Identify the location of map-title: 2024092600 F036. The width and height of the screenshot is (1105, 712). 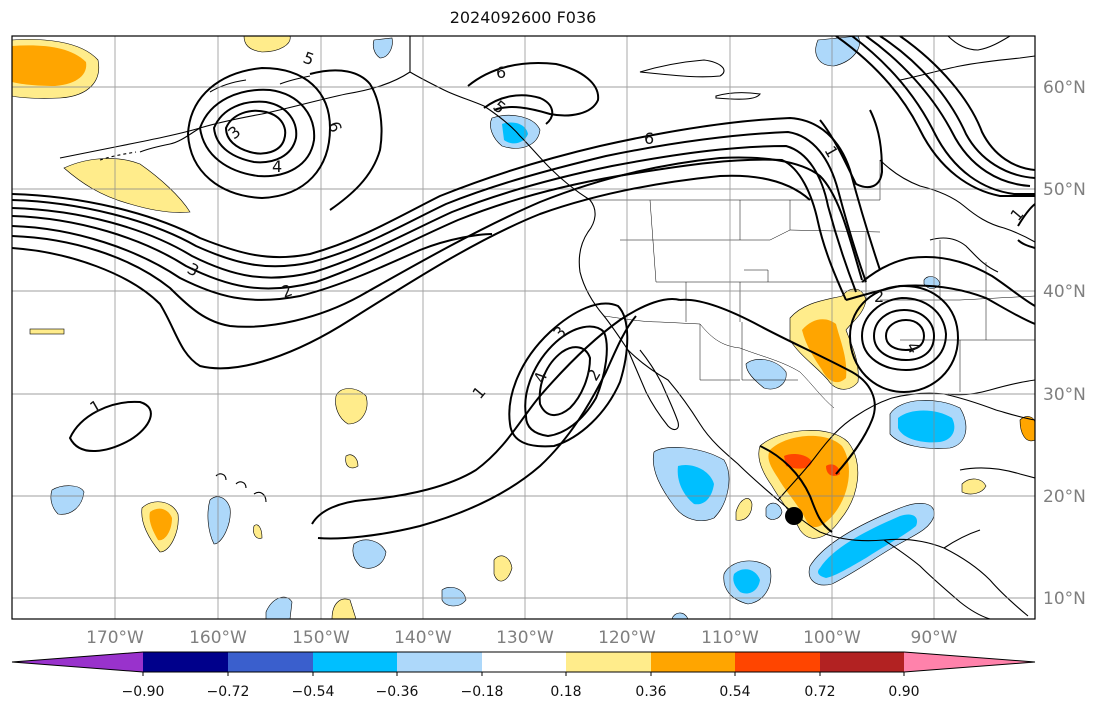
(523, 17).